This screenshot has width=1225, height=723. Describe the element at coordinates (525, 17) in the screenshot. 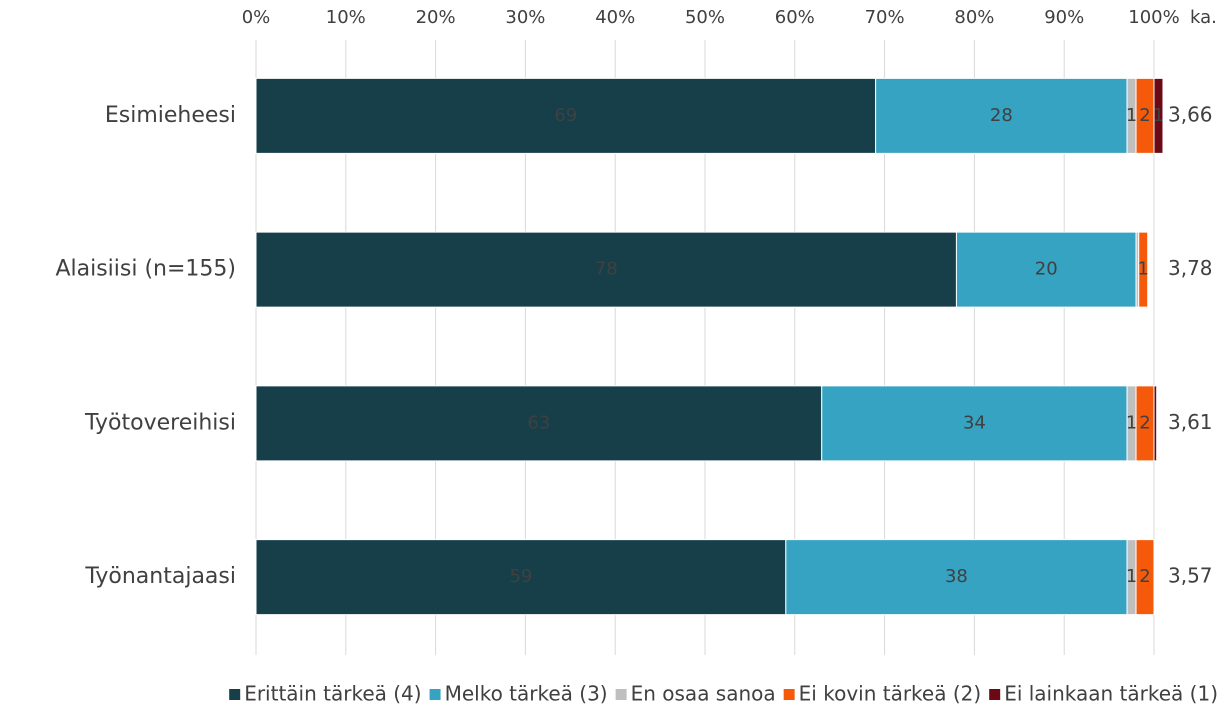

I see `x-tick-label: 30%` at that location.